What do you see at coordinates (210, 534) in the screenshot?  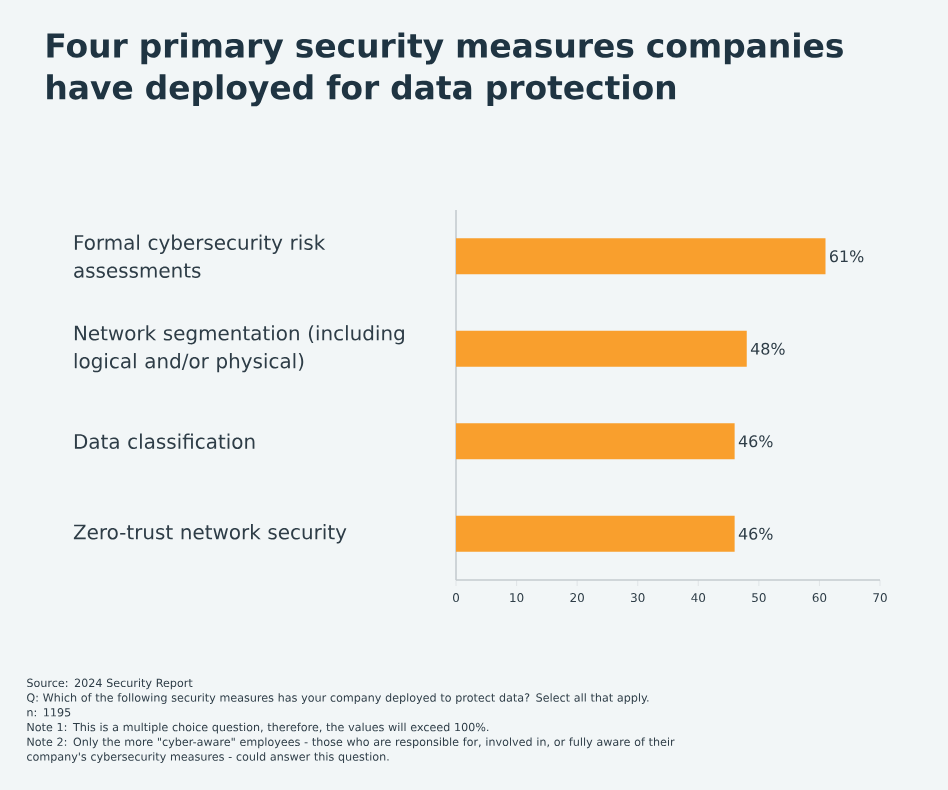 I see `y-tick-label: Zero-trust network security` at bounding box center [210, 534].